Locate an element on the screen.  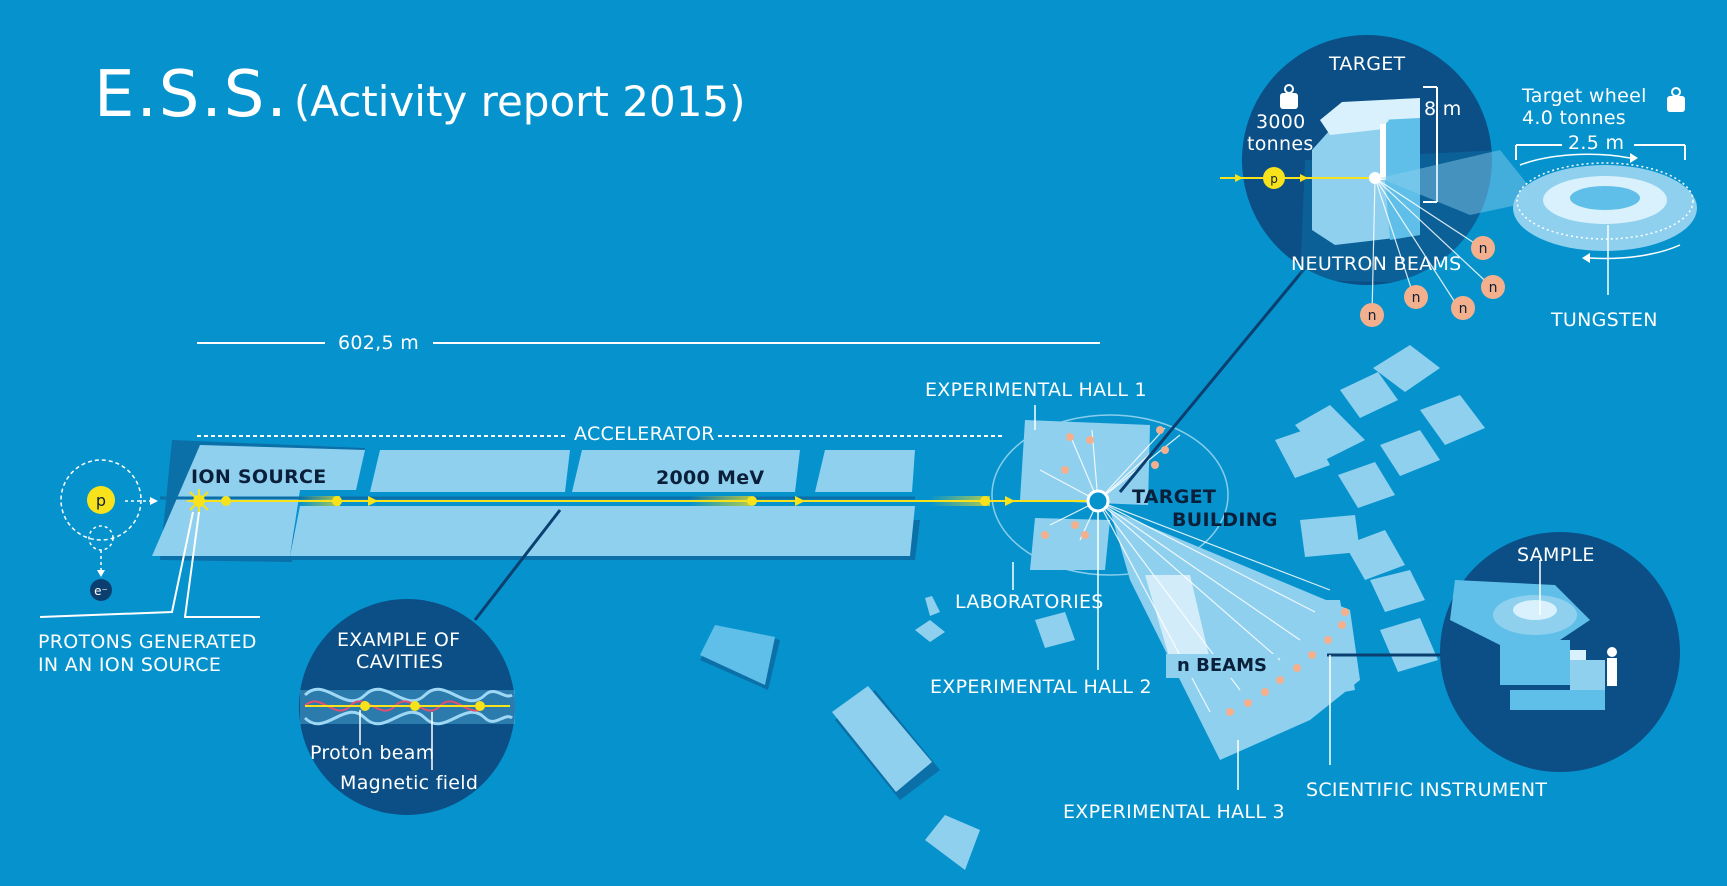
energy-label: 2000 MeV is located at coordinates (710, 478).